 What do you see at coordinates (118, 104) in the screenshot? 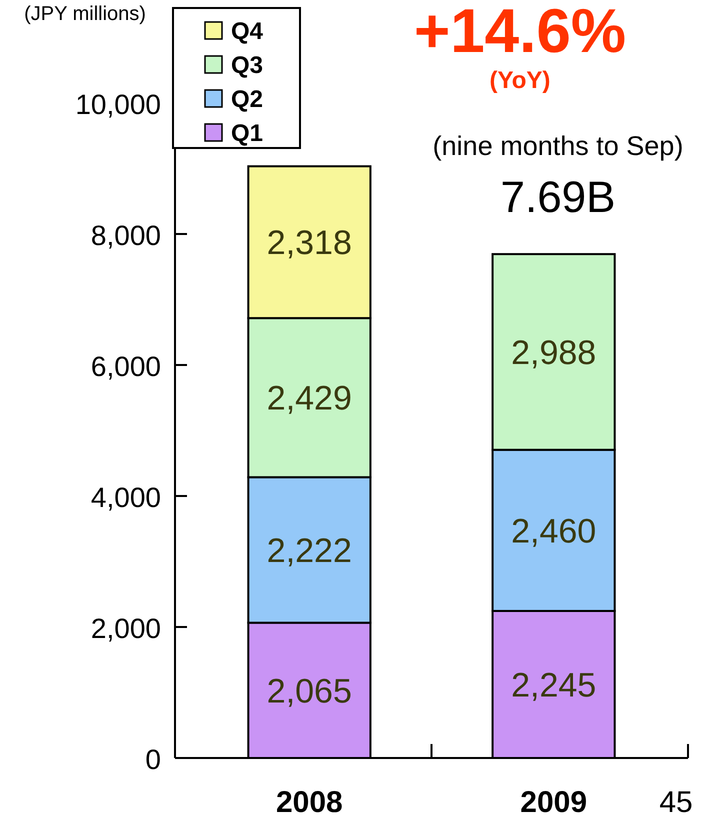
I see `y-tick-label: 10,000` at bounding box center [118, 104].